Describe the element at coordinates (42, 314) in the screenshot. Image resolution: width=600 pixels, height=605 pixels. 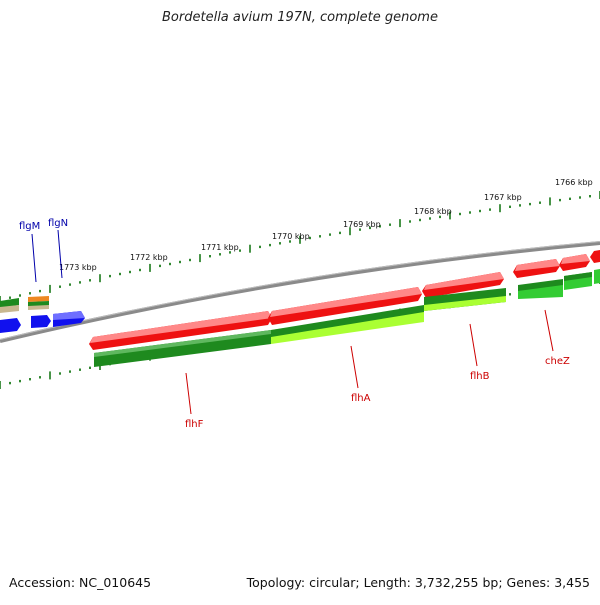
I see `left-genes` at that location.